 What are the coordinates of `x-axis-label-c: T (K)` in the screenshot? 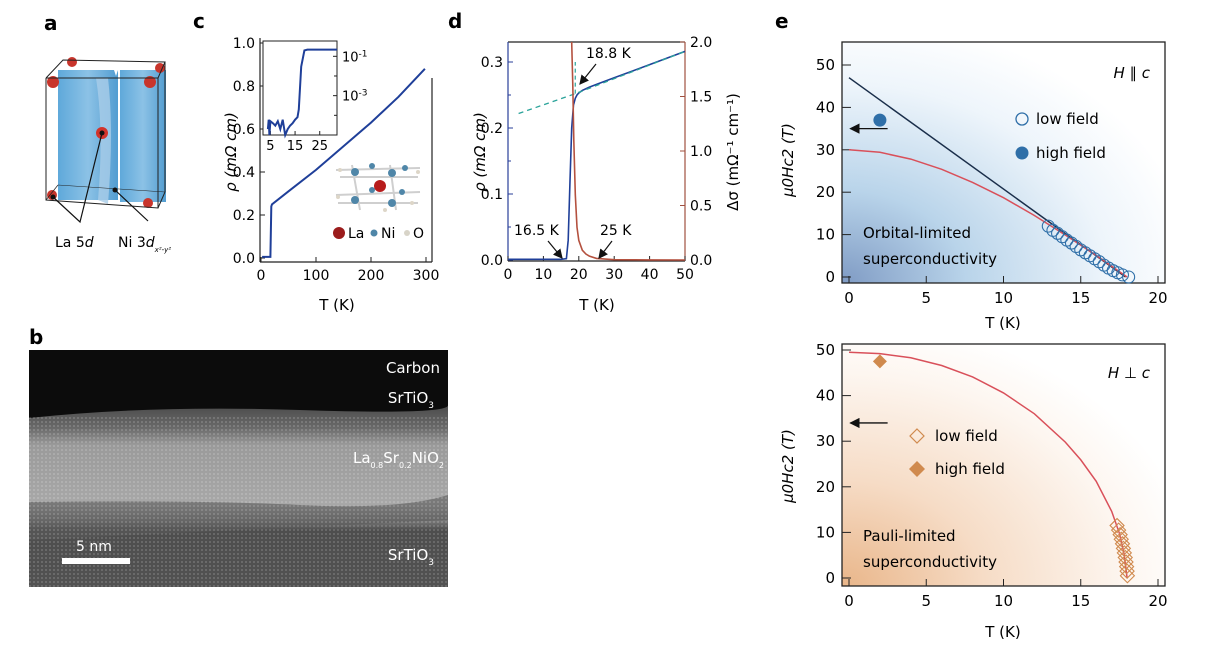 It's located at (336, 305).